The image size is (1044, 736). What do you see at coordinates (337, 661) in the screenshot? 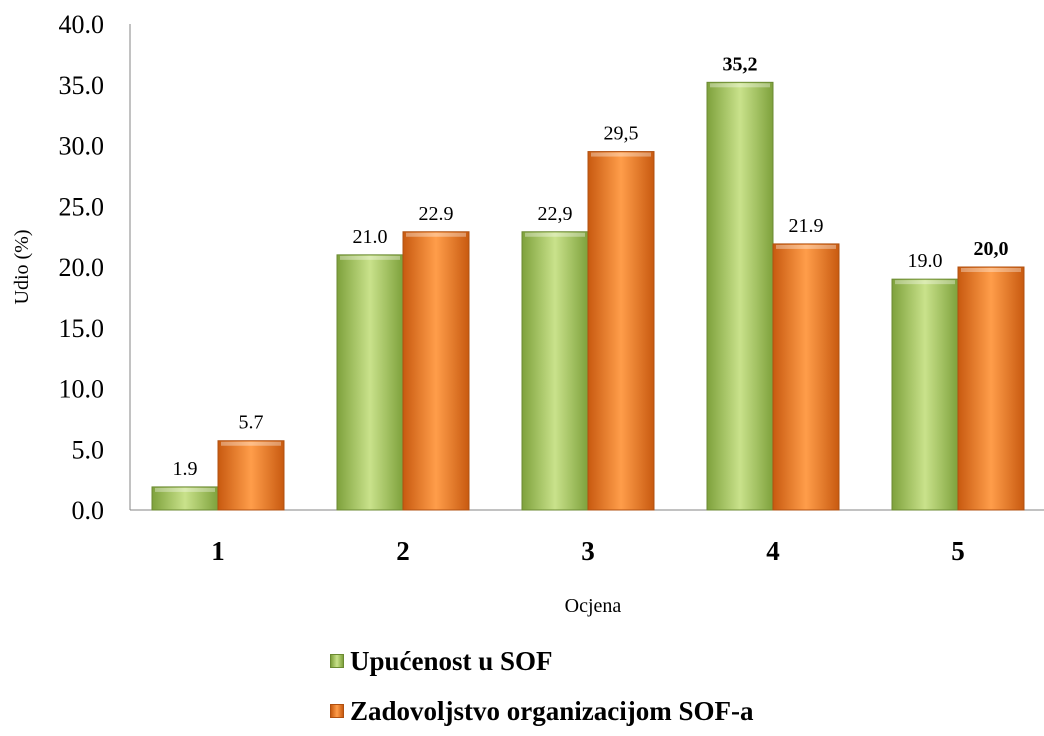
I see `legend-swatch-green` at bounding box center [337, 661].